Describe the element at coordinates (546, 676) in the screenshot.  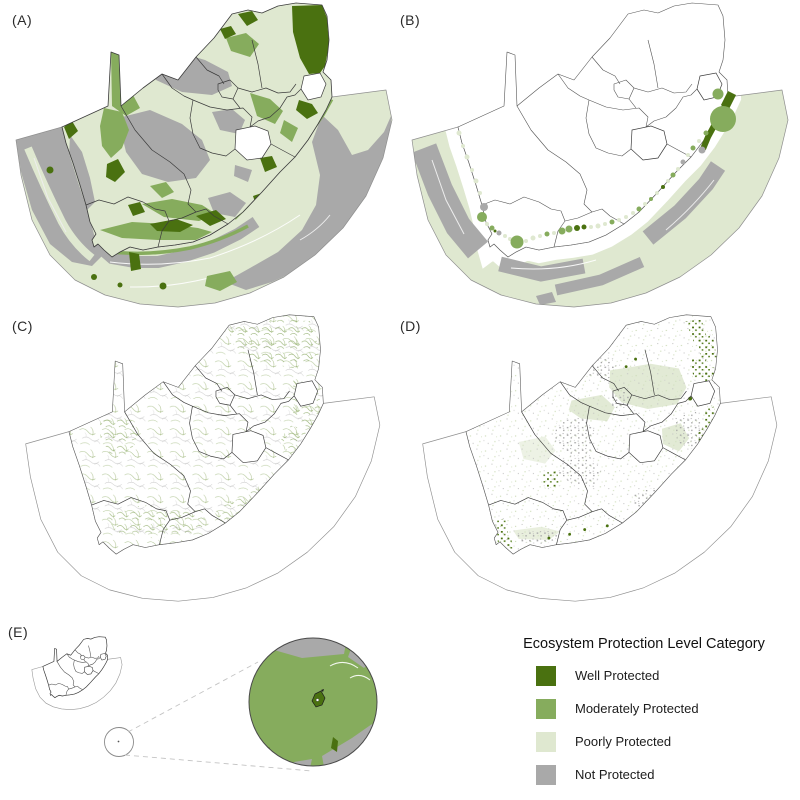
I see `legend-swatch-well-protected` at that location.